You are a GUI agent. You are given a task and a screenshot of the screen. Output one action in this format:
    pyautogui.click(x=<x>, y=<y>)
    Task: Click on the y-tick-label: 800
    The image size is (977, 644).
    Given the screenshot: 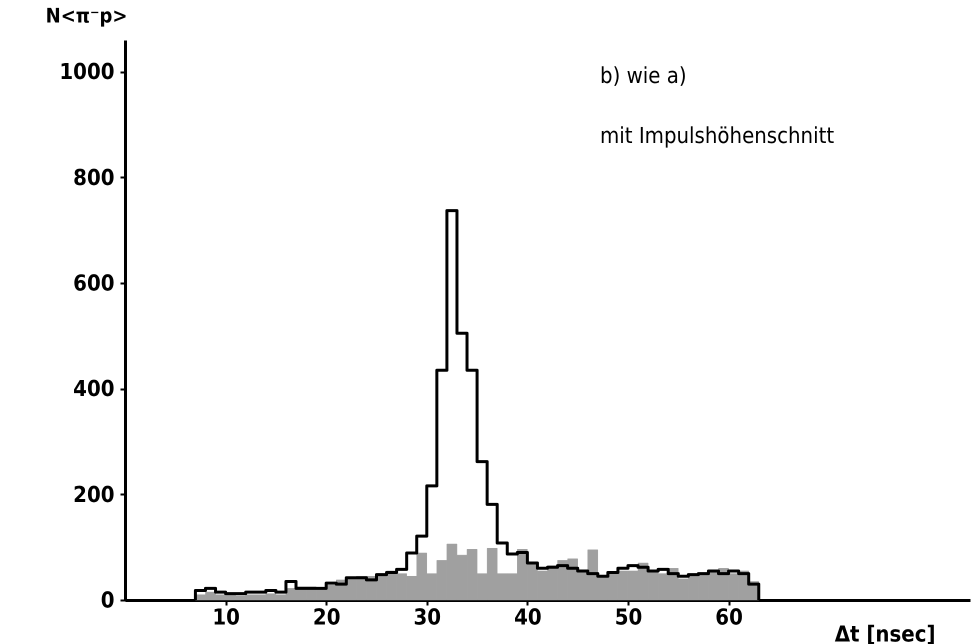 What is the action you would take?
    pyautogui.click(x=93, y=178)
    